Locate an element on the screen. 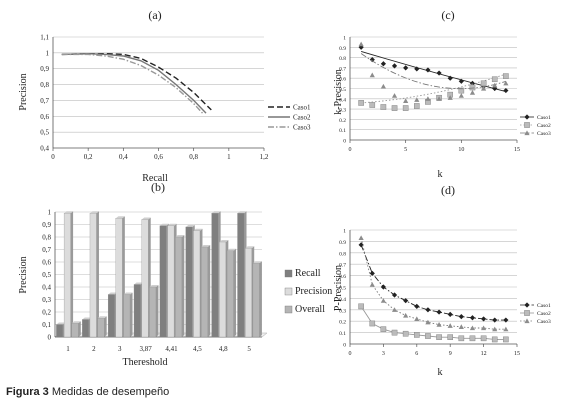  x-tick-label-d: 9 is located at coordinates (450, 354).